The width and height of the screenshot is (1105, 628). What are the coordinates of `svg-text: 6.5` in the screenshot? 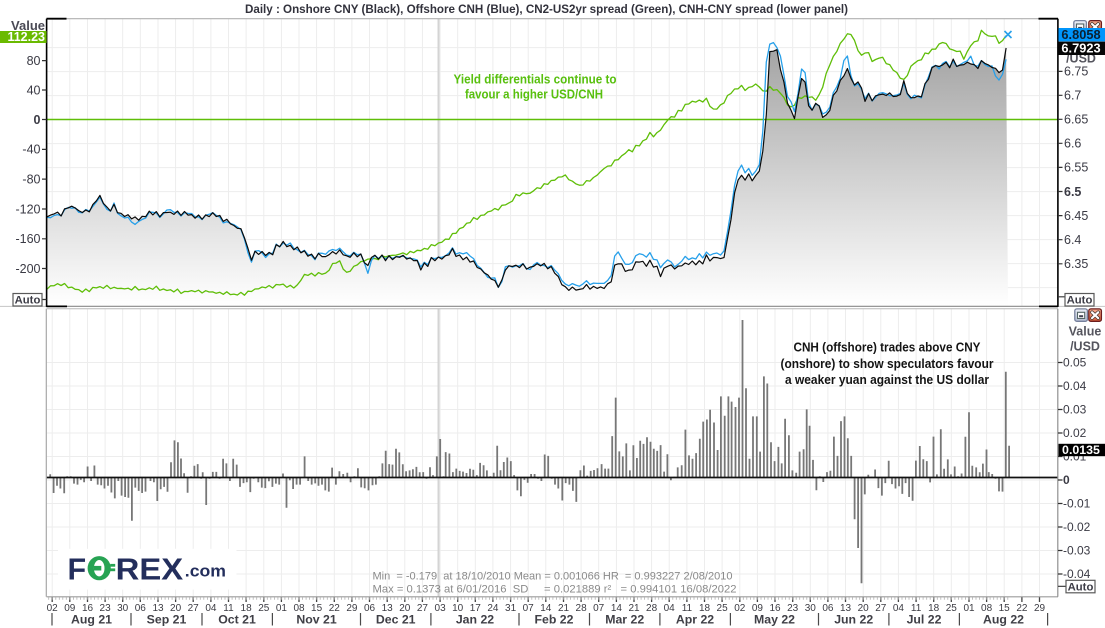 It's located at (1072, 192).